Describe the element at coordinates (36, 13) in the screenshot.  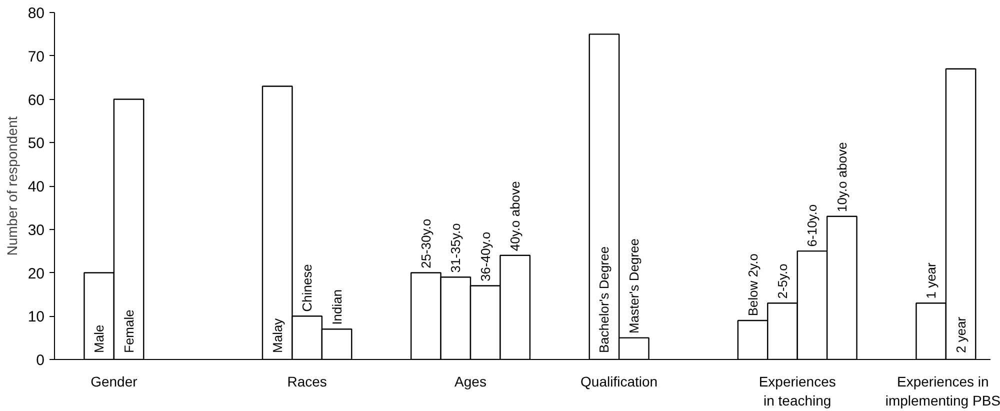
I see `y-tick-label: 80` at that location.